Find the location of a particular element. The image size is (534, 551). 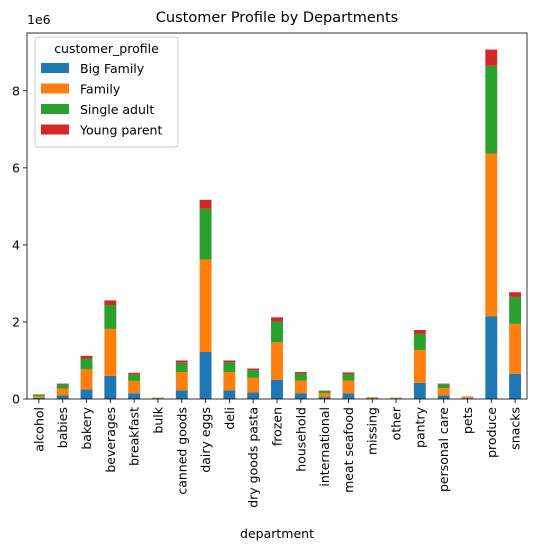

x-tick-label: babies is located at coordinates (62, 427).